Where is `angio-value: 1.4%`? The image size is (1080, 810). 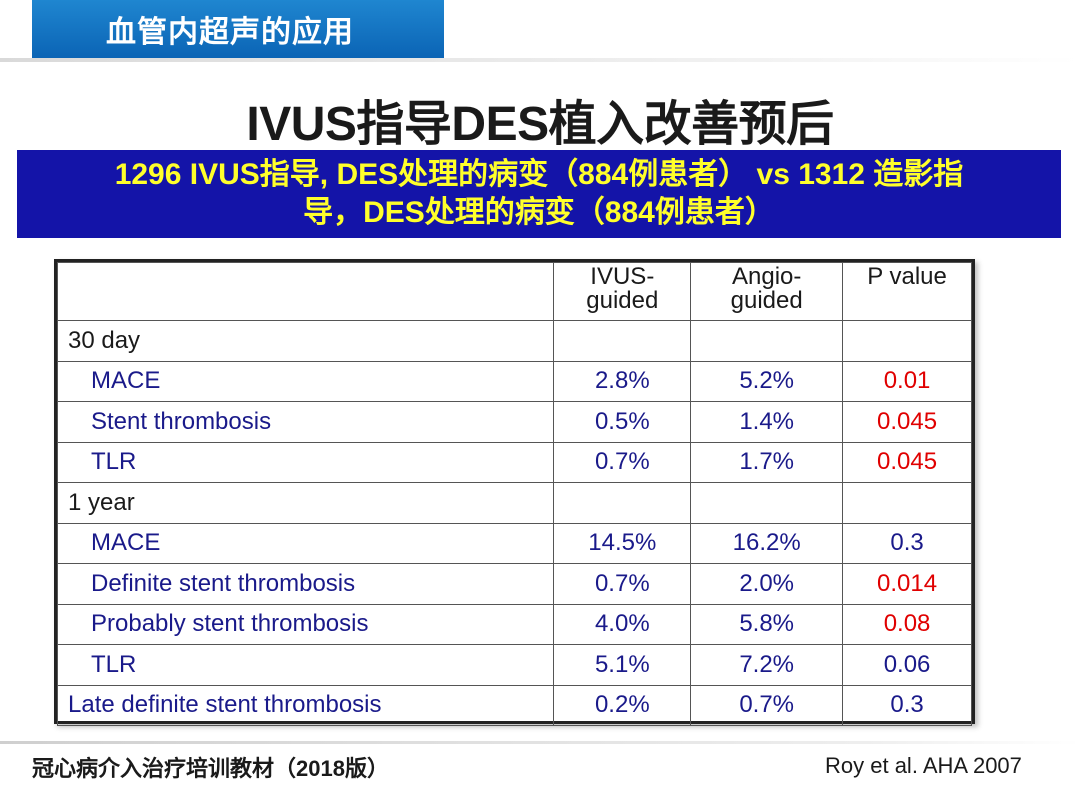 angio-value: 1.4% is located at coordinates (767, 422).